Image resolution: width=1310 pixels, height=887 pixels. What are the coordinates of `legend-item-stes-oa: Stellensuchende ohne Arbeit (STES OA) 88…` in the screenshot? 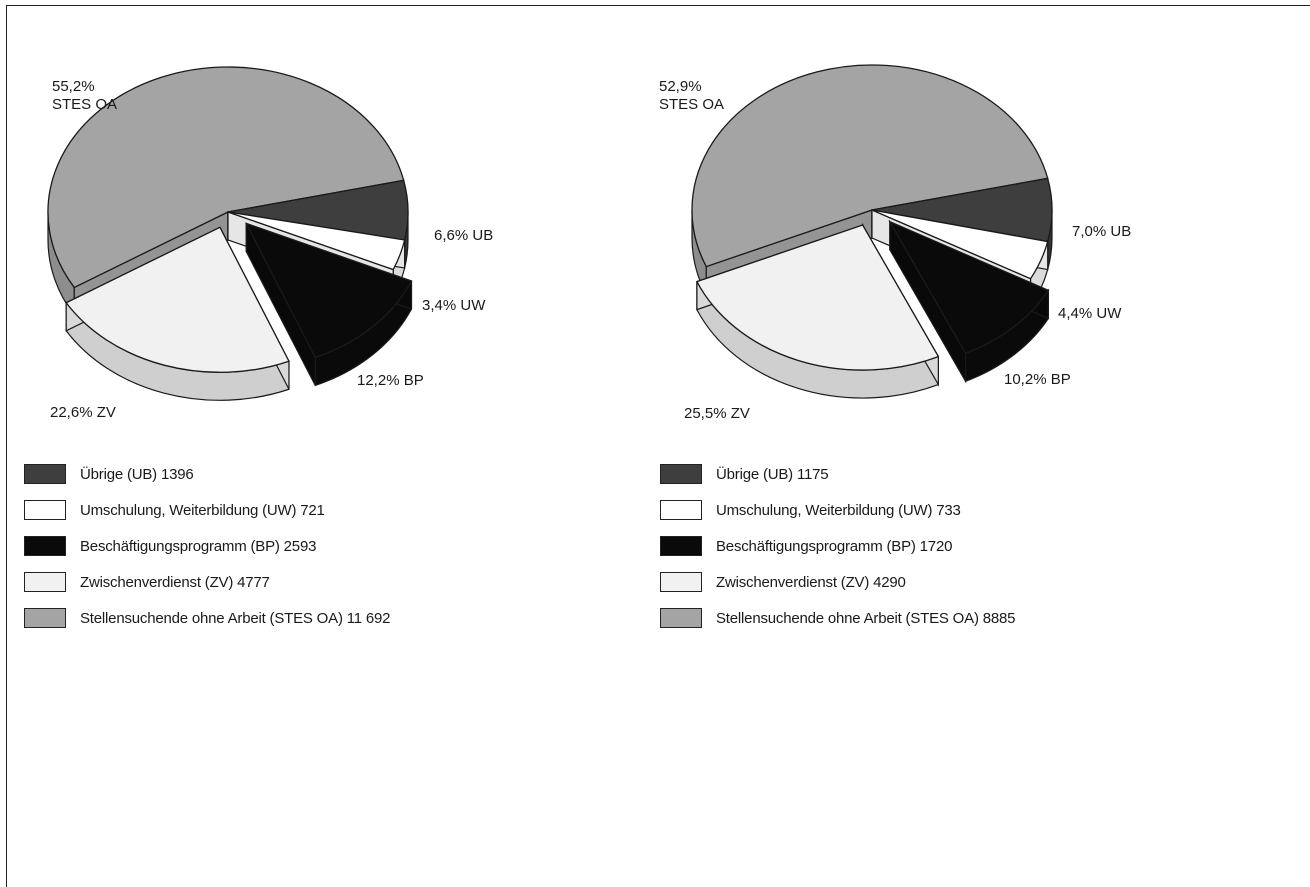 It's located at (837, 618).